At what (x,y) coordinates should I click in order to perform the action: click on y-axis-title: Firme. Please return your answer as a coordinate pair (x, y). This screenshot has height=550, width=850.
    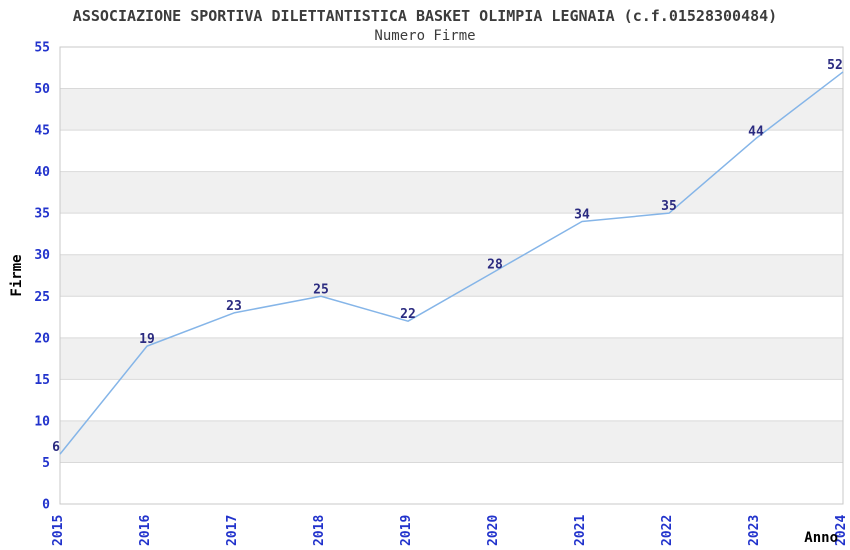
    Looking at the image, I should click on (17, 275).